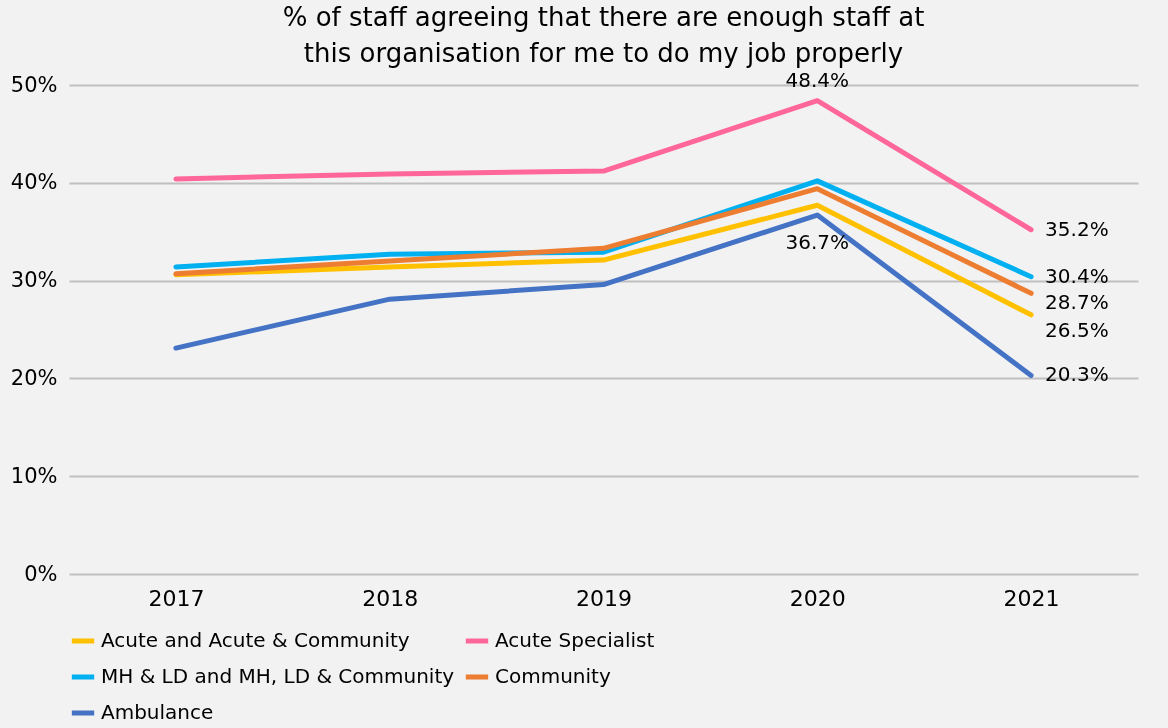  Describe the element at coordinates (817, 242) in the screenshot. I see `data-label: 36.7%` at that location.